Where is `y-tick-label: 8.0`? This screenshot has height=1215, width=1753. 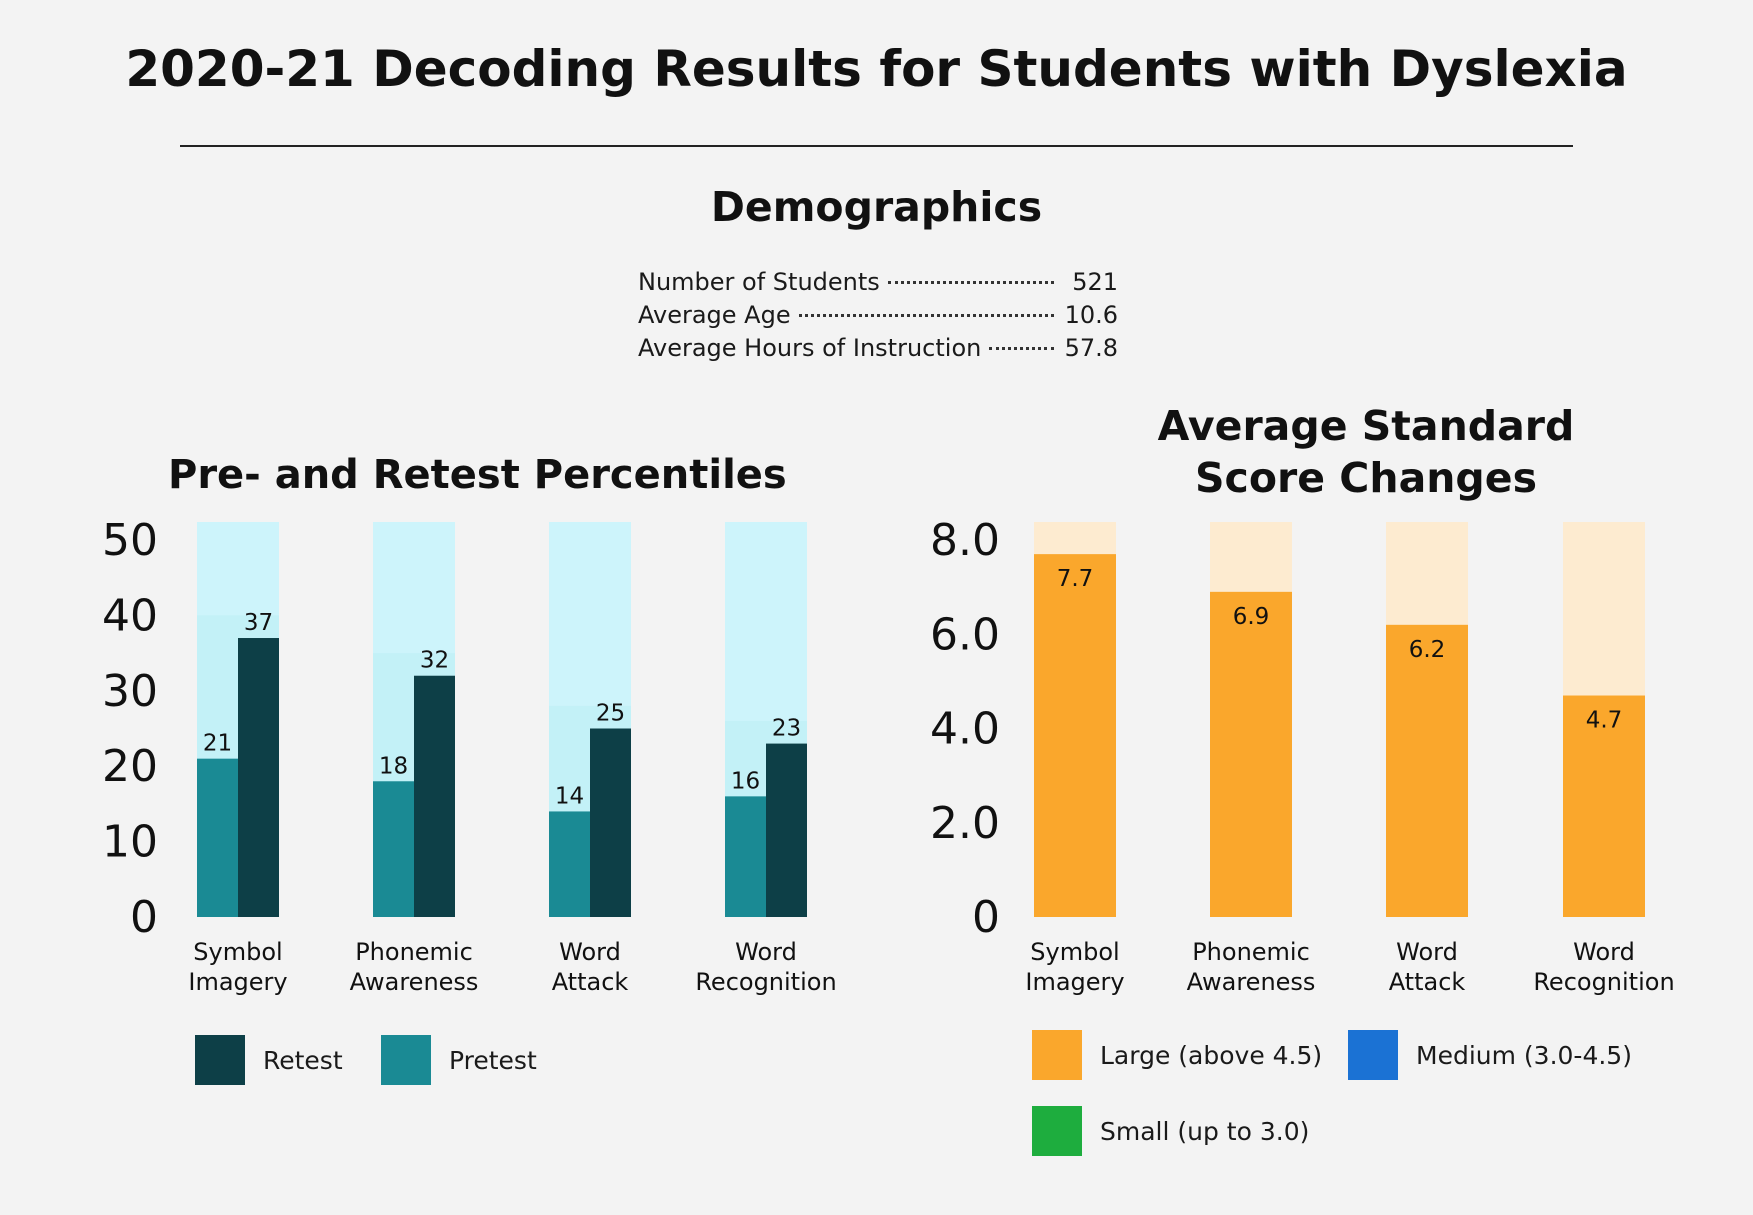 y-tick-label: 8.0 is located at coordinates (965, 540).